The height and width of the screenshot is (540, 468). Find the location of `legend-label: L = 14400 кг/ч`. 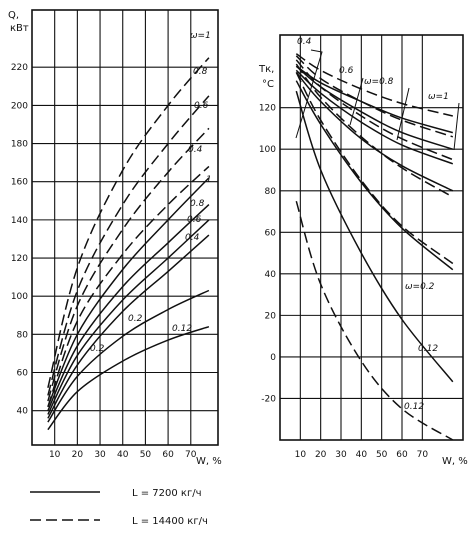

legend-label: L = 14400 кг/ч is located at coordinates (170, 521).